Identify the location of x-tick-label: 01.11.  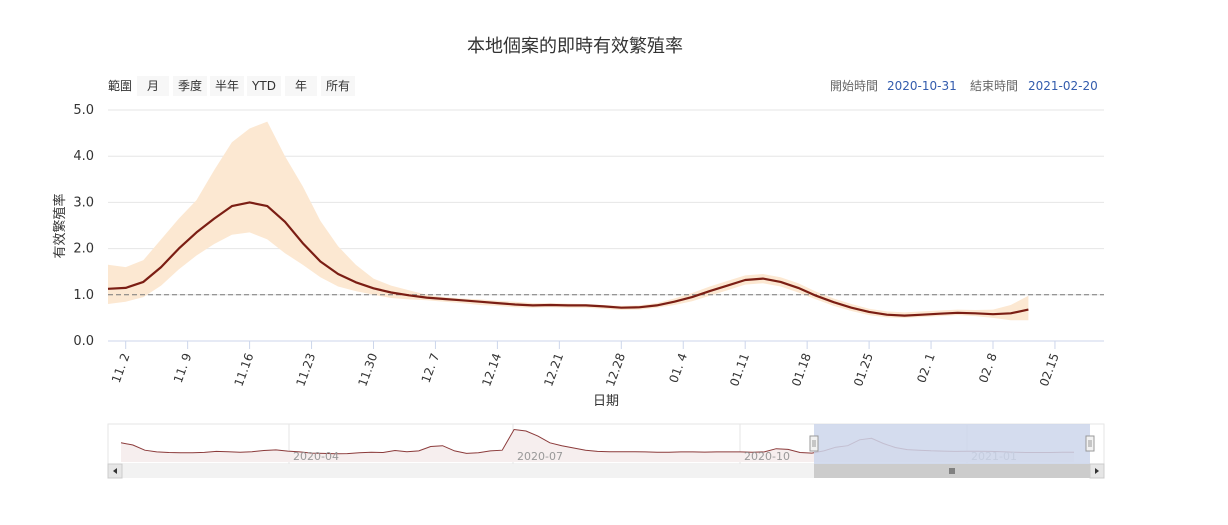
(739, 369).